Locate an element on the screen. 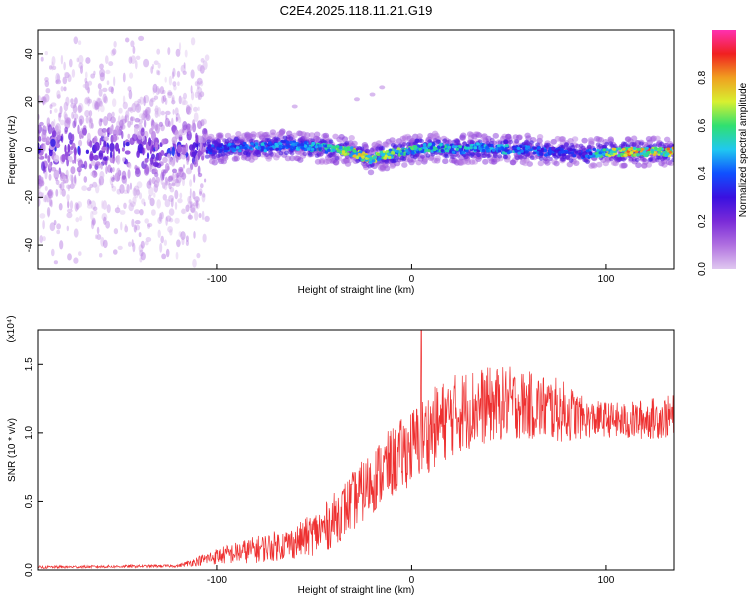 The image size is (750, 605). snr-x-axis-label: Height of straight line (km) is located at coordinates (356, 590).